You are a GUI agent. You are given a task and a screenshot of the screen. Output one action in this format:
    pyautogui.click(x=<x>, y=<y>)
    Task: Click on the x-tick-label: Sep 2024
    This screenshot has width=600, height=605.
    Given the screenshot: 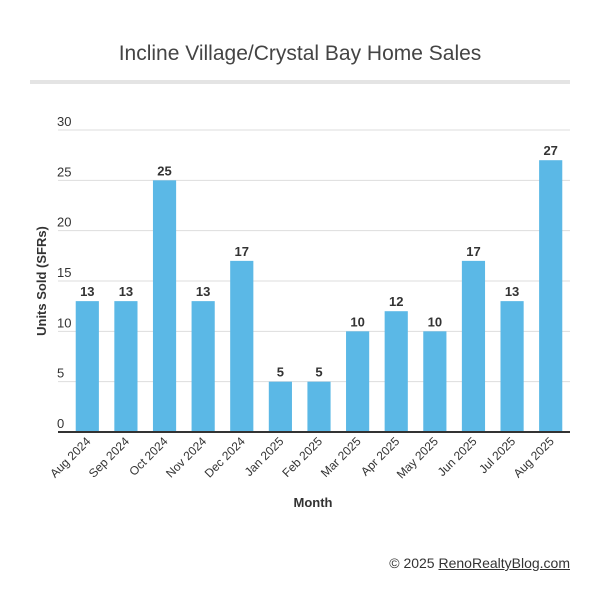 What is the action you would take?
    pyautogui.click(x=109, y=457)
    